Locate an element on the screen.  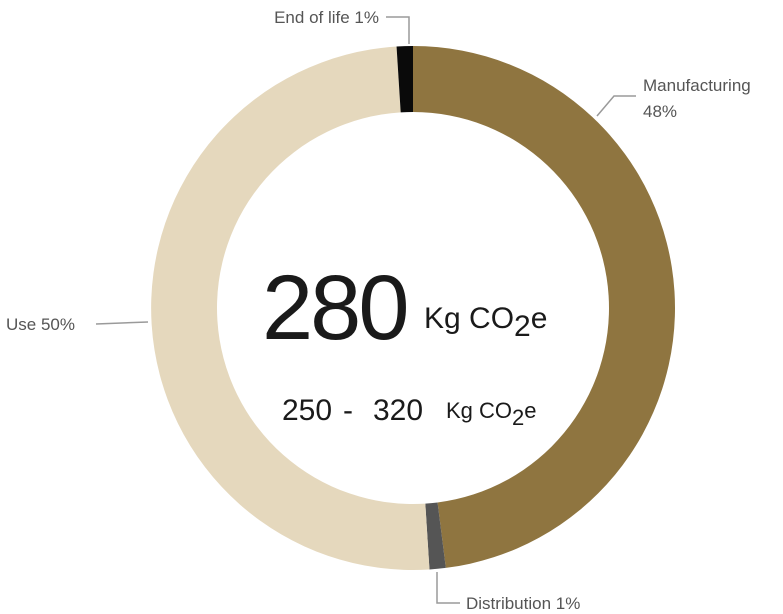
center-total-unit: Kg CO2e is located at coordinates (485, 322).